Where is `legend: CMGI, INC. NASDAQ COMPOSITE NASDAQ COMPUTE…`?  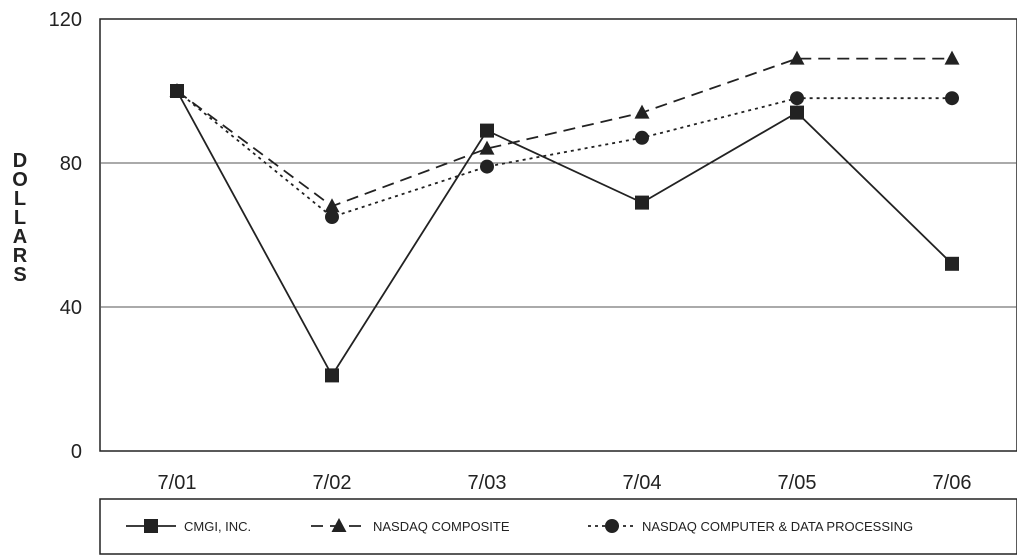
legend: CMGI, INC. NASDAQ COMPOSITE NASDAQ COMPUTE… is located at coordinates (519, 526).